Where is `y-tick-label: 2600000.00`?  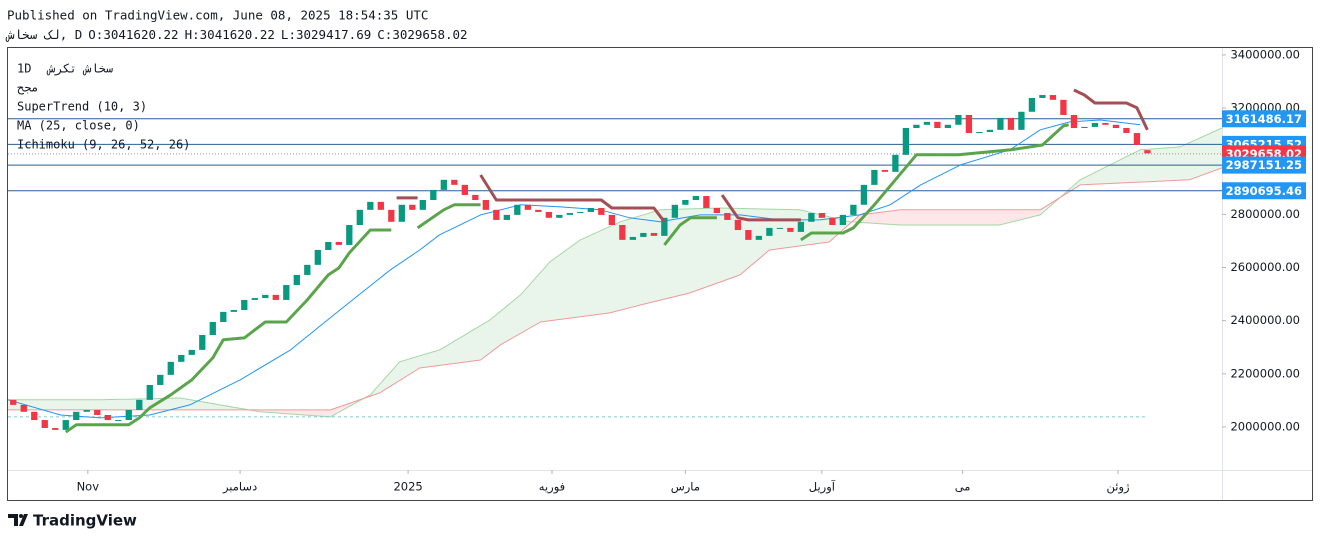
y-tick-label: 2600000.00 is located at coordinates (1265, 267).